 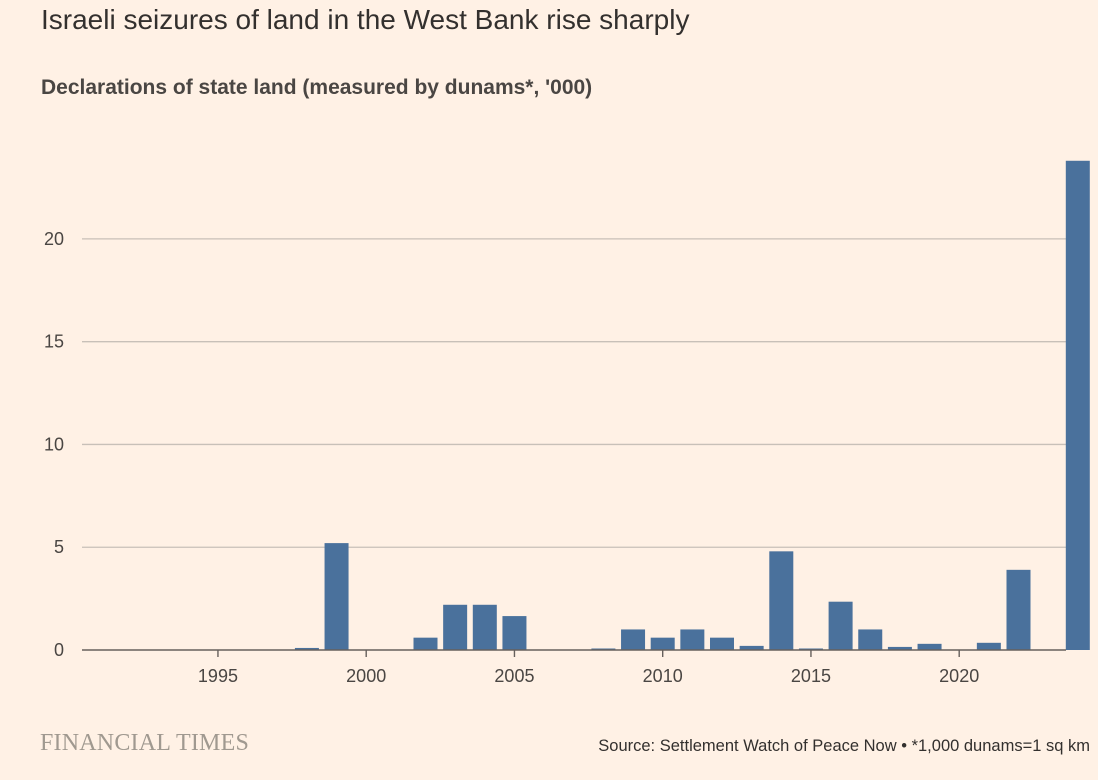 I want to click on x-axis, so click(x=574, y=653).